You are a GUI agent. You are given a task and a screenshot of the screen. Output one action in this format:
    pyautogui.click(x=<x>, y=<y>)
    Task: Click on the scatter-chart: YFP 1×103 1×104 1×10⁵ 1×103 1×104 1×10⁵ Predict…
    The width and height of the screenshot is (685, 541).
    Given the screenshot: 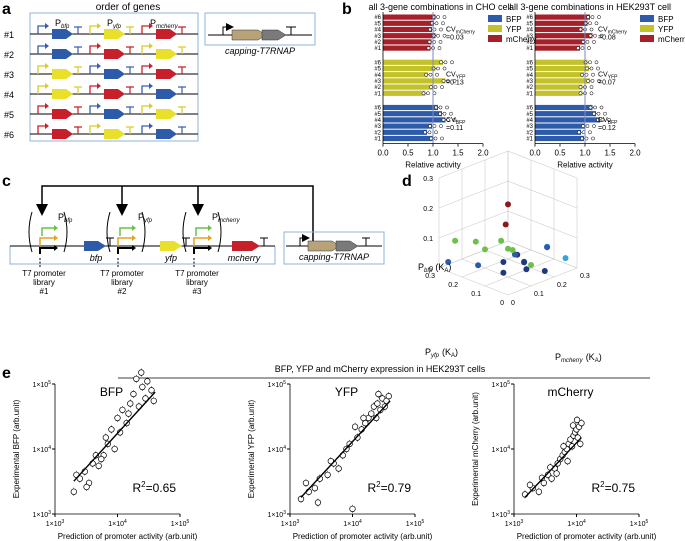 What is the action you would take?
    pyautogui.click(x=340, y=460)
    